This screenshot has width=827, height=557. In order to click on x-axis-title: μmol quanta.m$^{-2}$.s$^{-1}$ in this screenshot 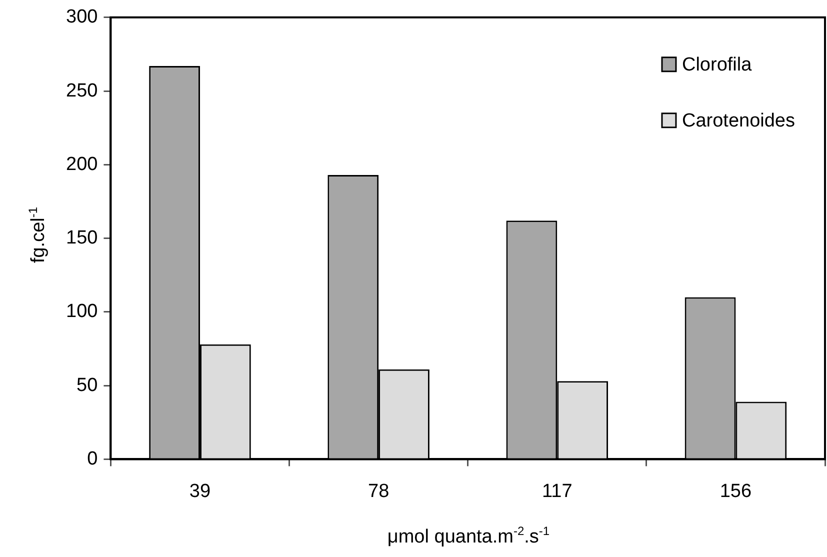, I will do `click(468, 536)`.